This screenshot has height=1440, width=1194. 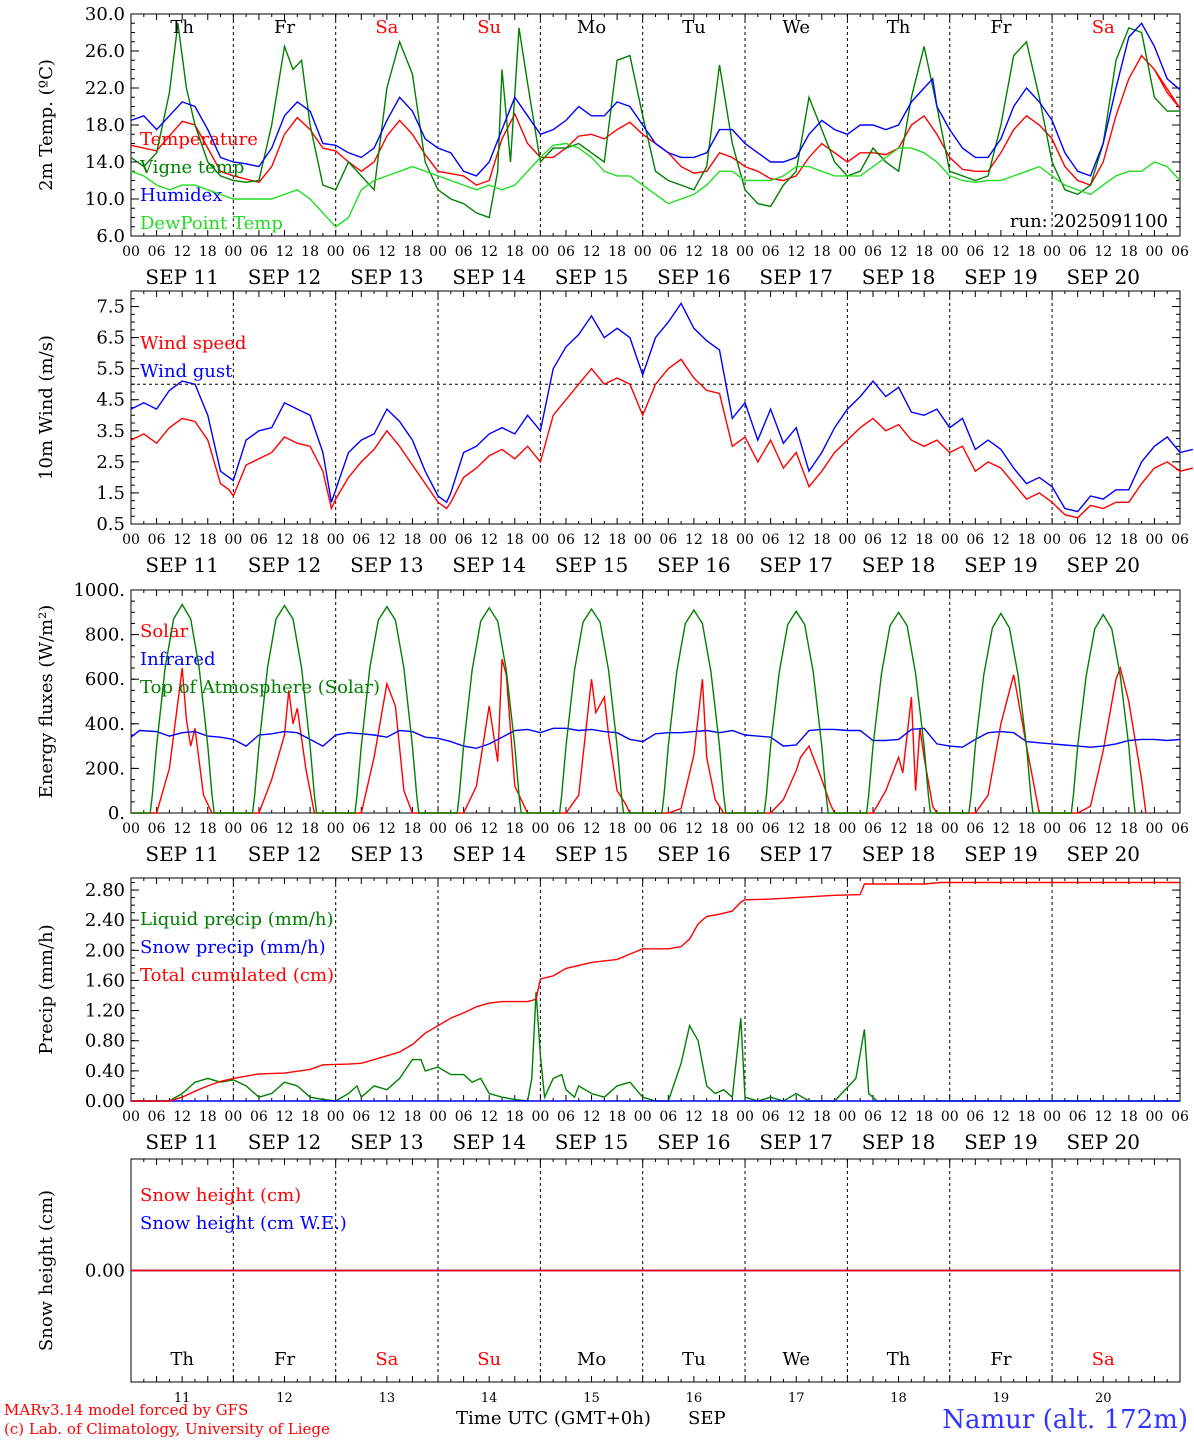 I want to click on day-number-label: 19, so click(x=1001, y=1398).